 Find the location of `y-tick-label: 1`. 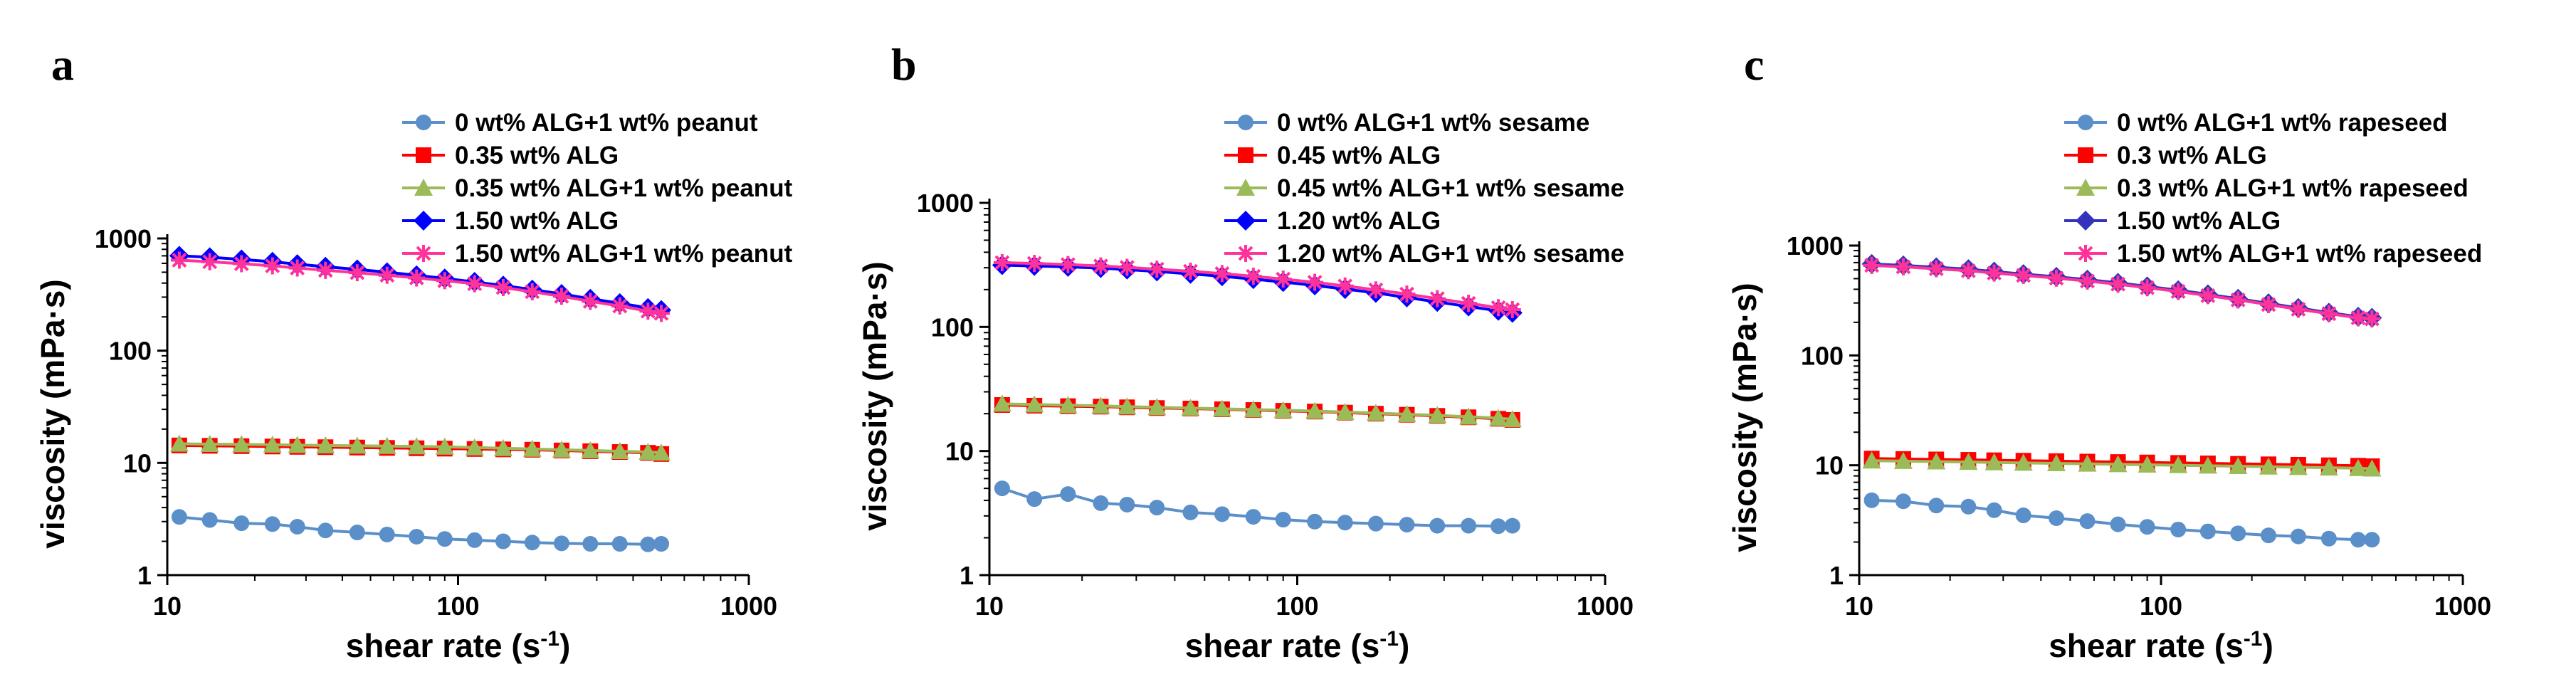

y-tick-label: 1 is located at coordinates (967, 575).